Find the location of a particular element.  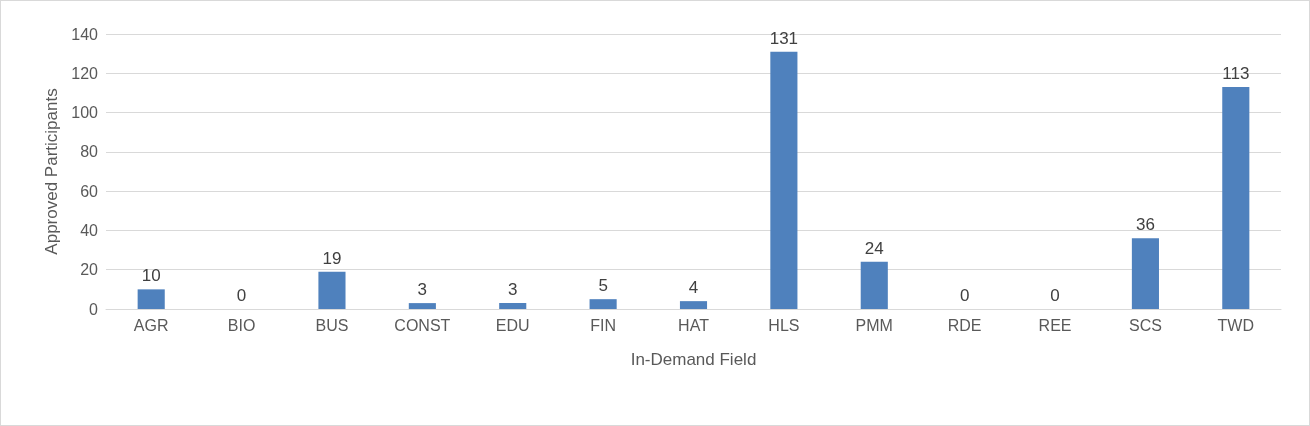

y-axis-title: Approved Participants is located at coordinates (52, 171).